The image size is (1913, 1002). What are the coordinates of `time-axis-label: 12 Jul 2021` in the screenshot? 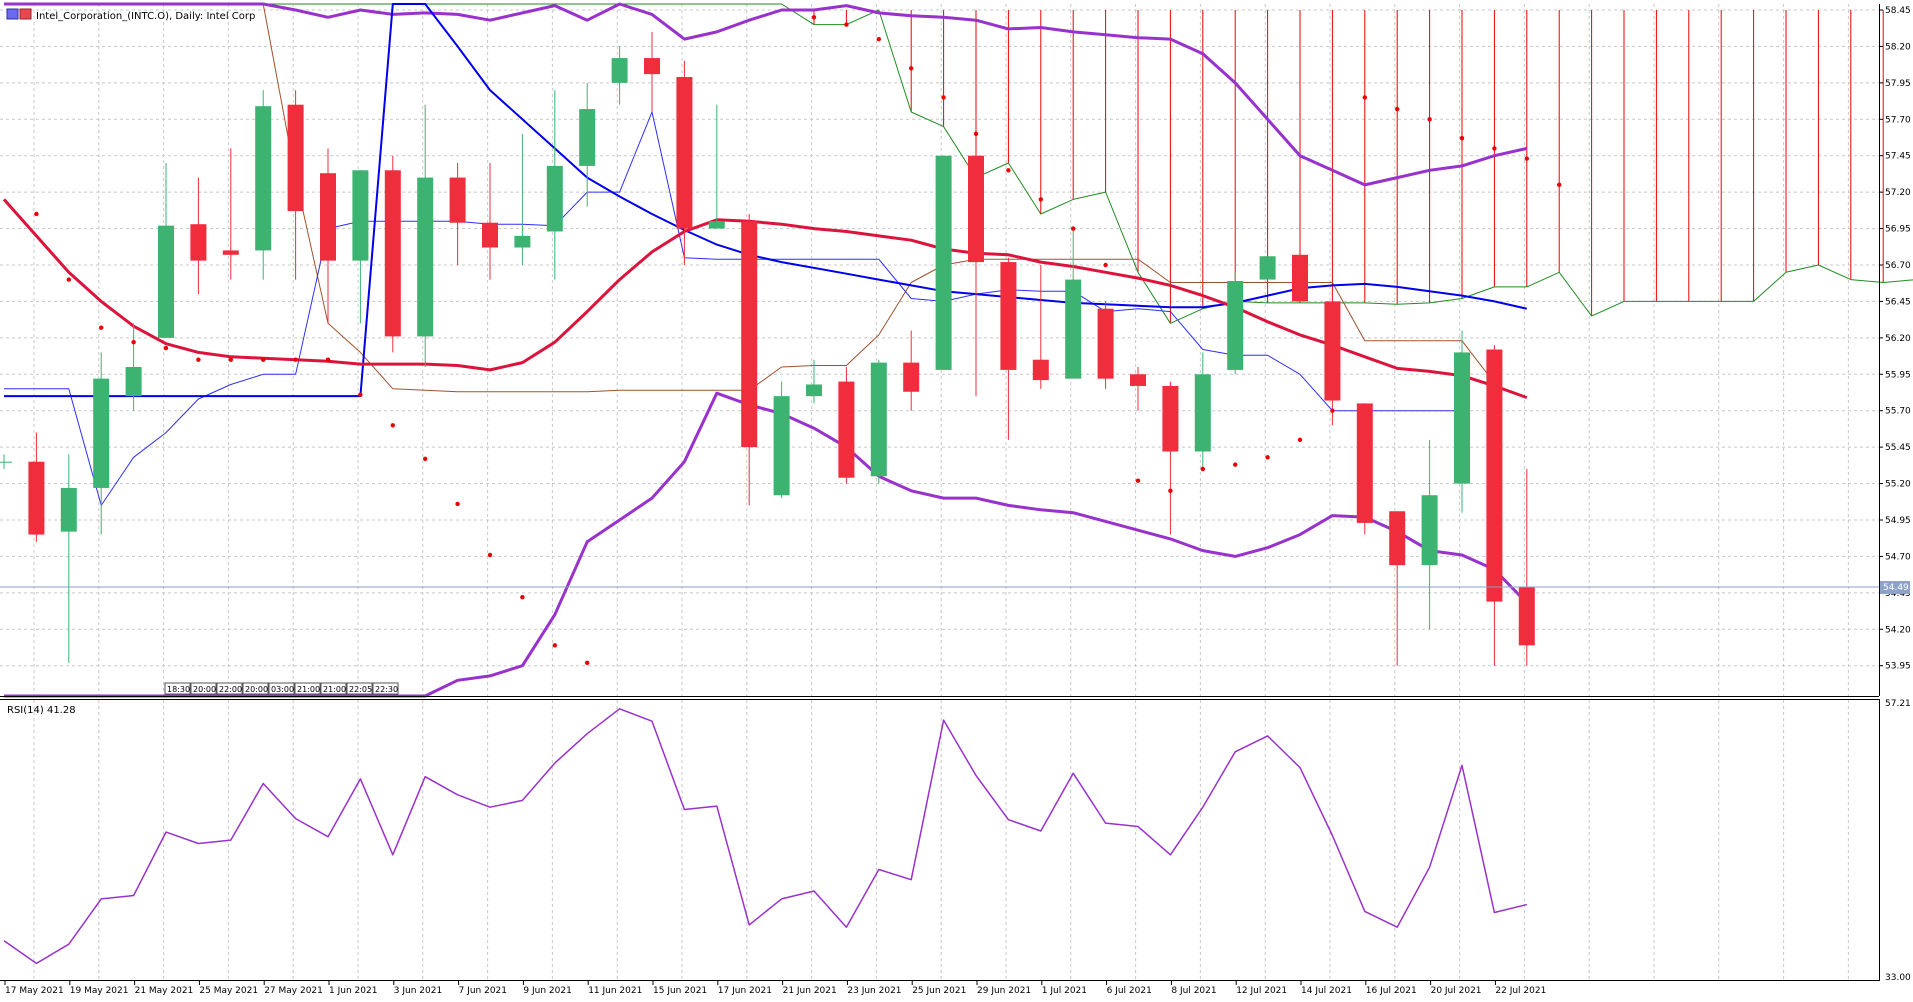 It's located at (1261, 991).